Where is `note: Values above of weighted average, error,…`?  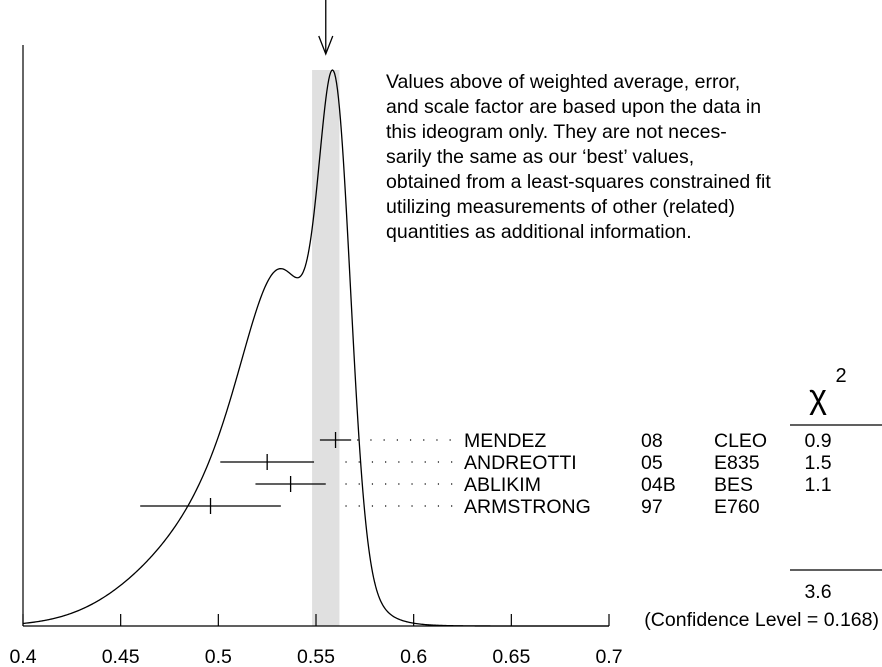 note: Values above of weighted average, error,… is located at coordinates (578, 157).